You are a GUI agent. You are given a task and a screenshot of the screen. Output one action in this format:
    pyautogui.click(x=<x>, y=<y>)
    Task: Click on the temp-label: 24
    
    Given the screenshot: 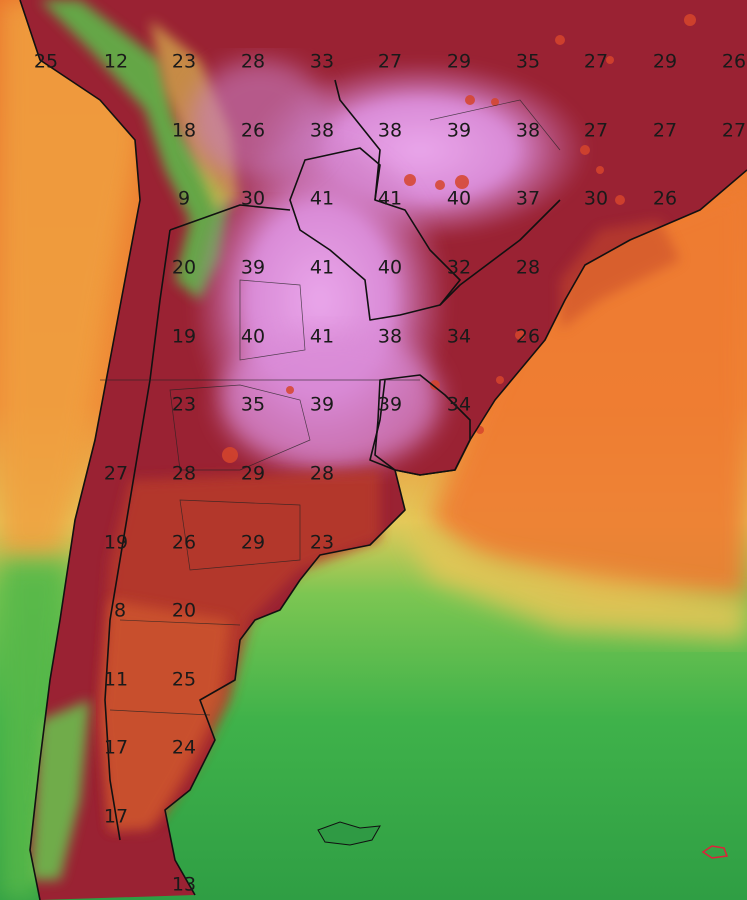 What is the action you would take?
    pyautogui.click(x=184, y=748)
    